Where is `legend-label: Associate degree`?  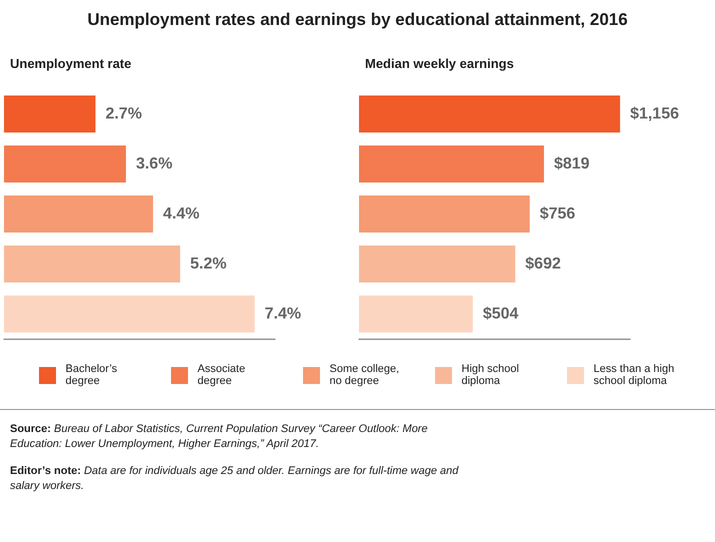
legend-label: Associate degree is located at coordinates (222, 375).